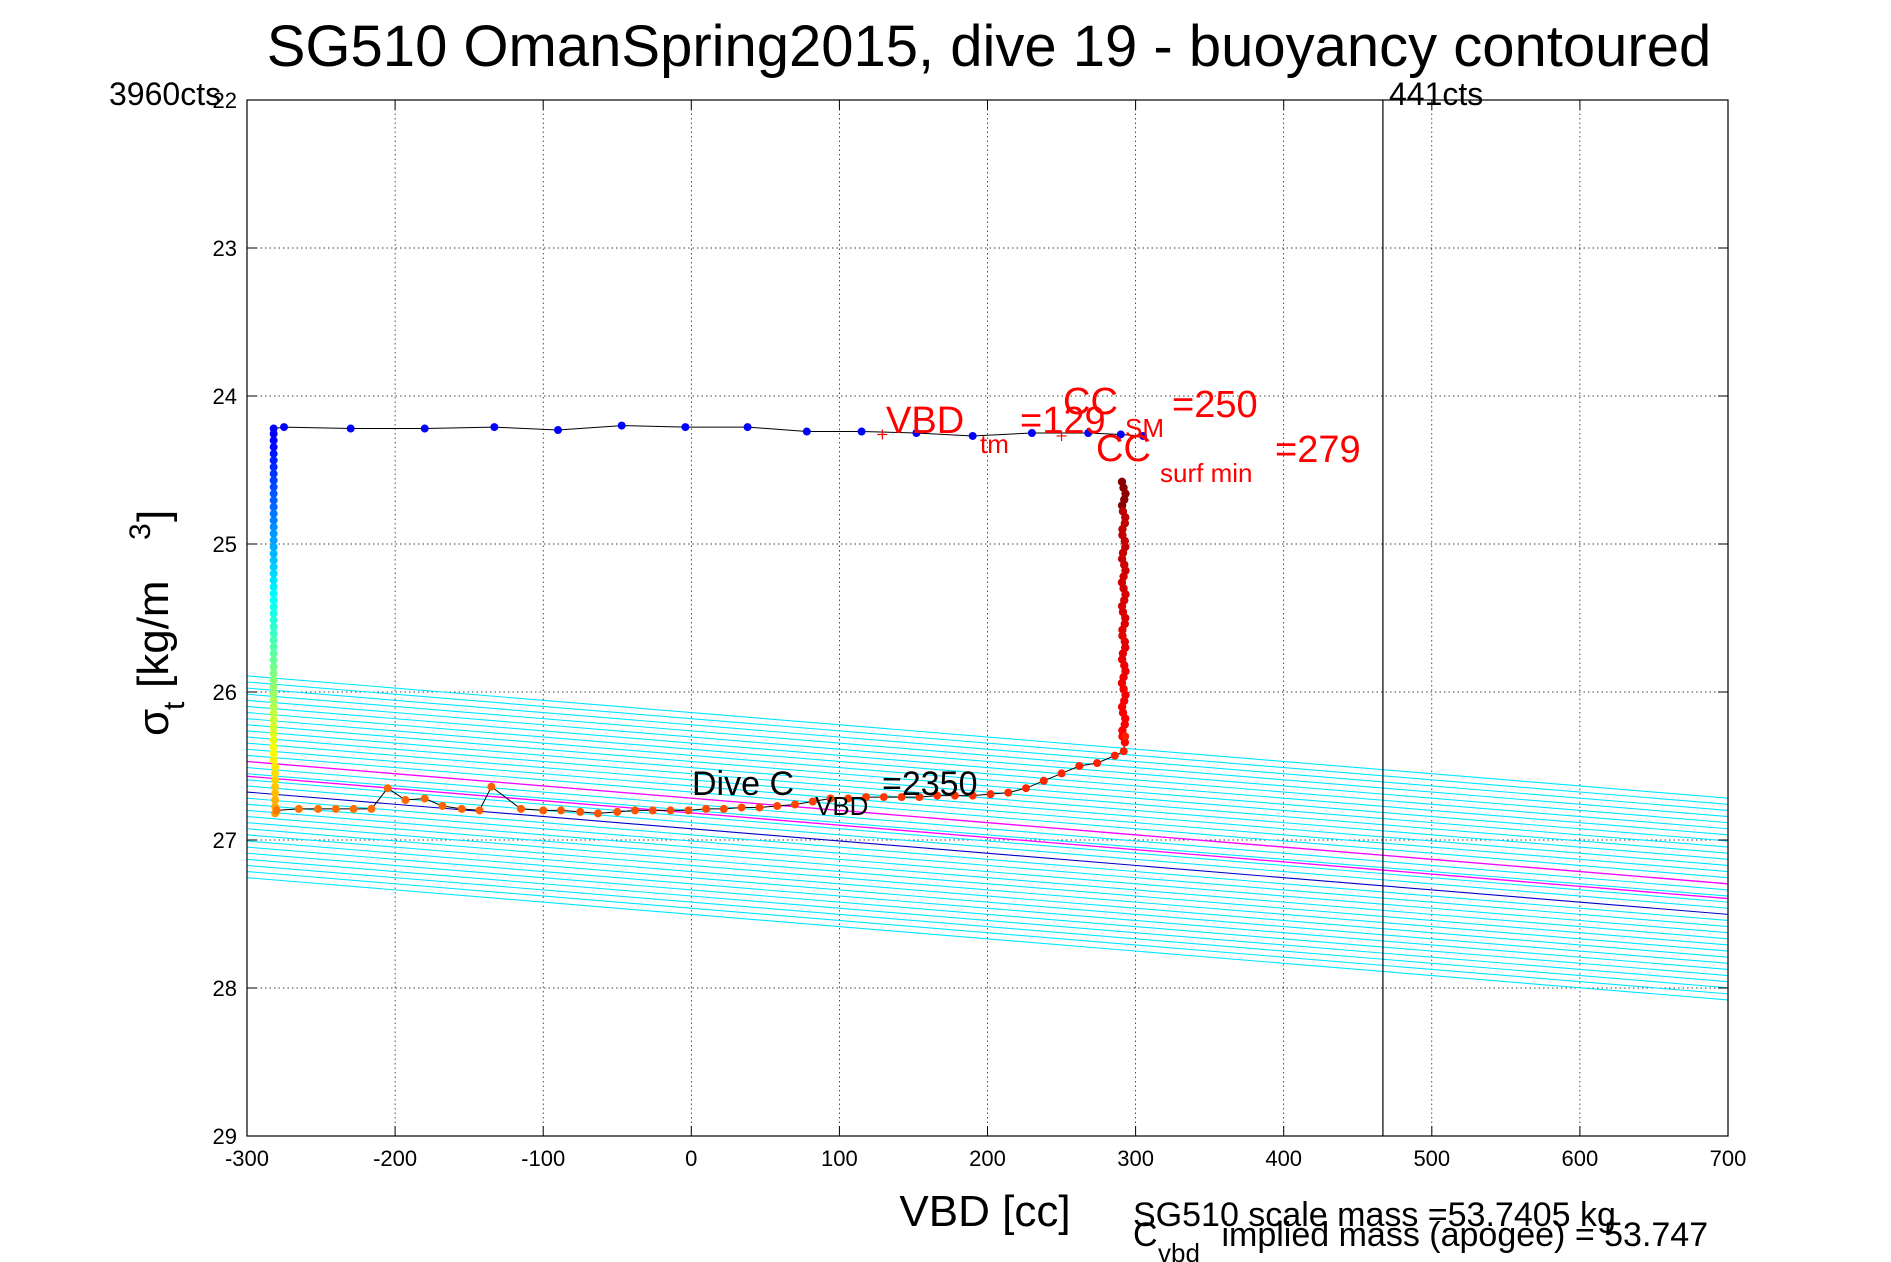  What do you see at coordinates (1431, 1158) in the screenshot?
I see `x-tick-label: 500` at bounding box center [1431, 1158].